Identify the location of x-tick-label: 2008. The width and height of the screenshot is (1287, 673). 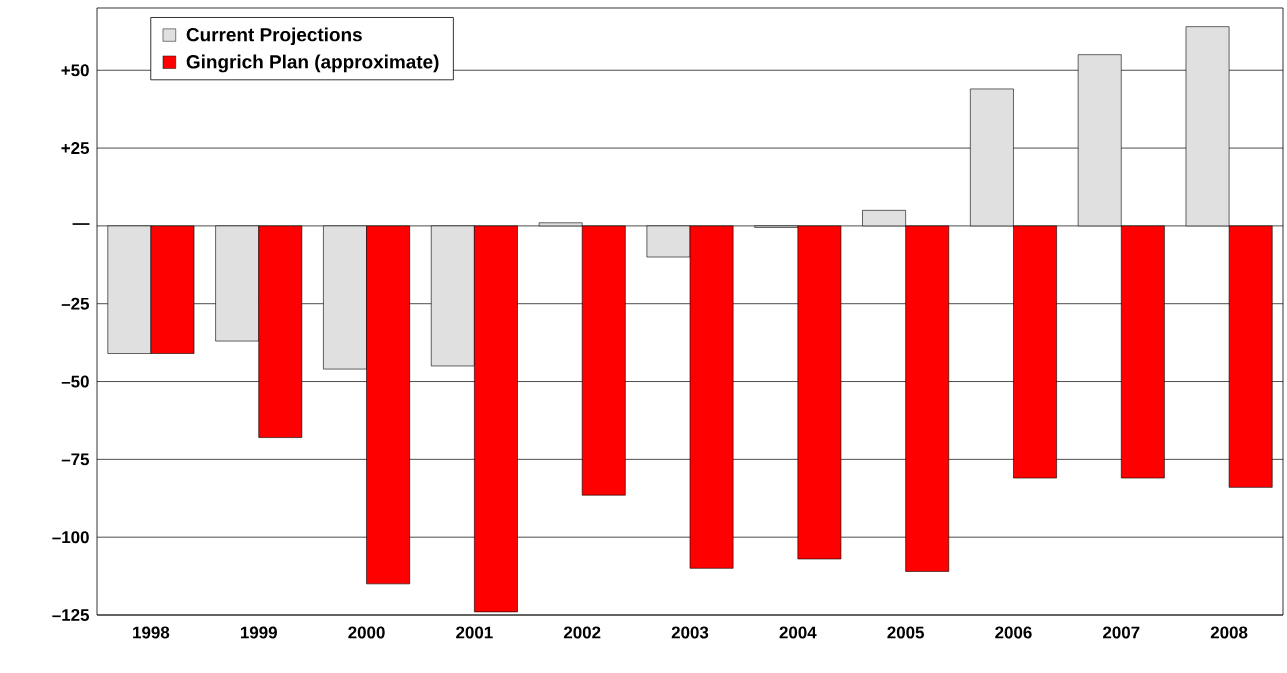
(1229, 632).